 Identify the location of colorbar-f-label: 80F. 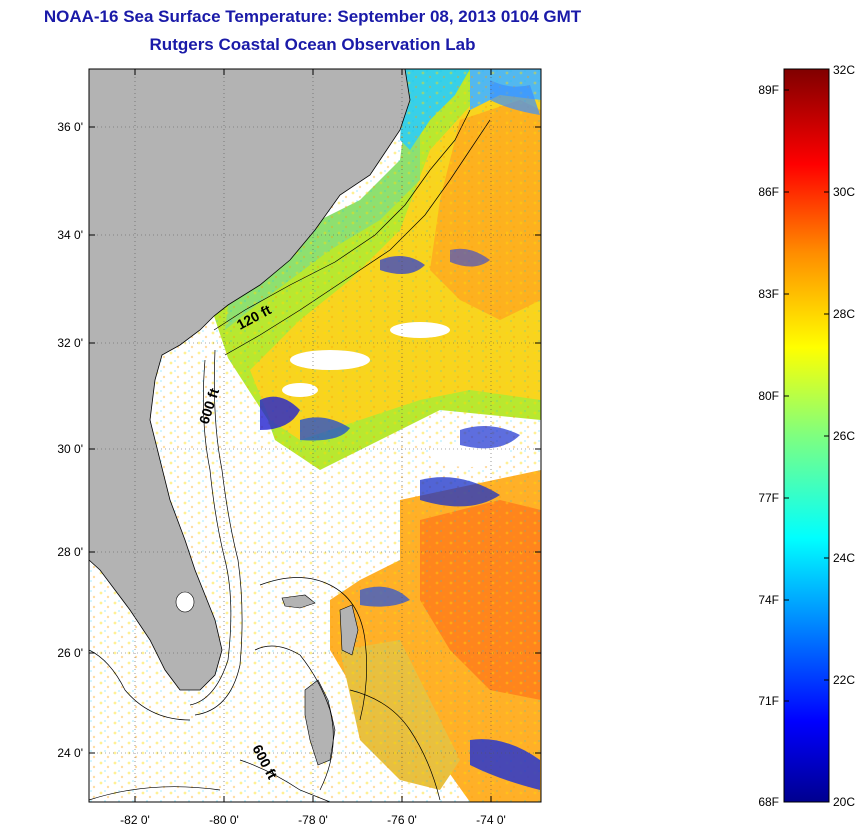
(768, 396).